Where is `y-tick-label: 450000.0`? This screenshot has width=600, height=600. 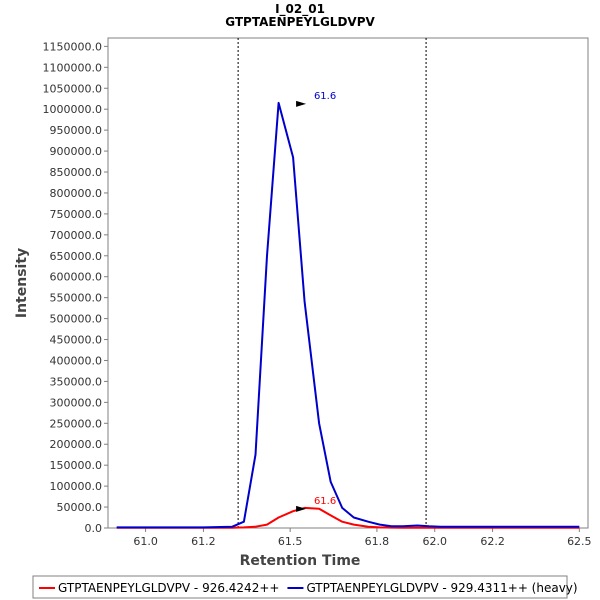
y-tick-label: 450000.0 is located at coordinates (76, 340).